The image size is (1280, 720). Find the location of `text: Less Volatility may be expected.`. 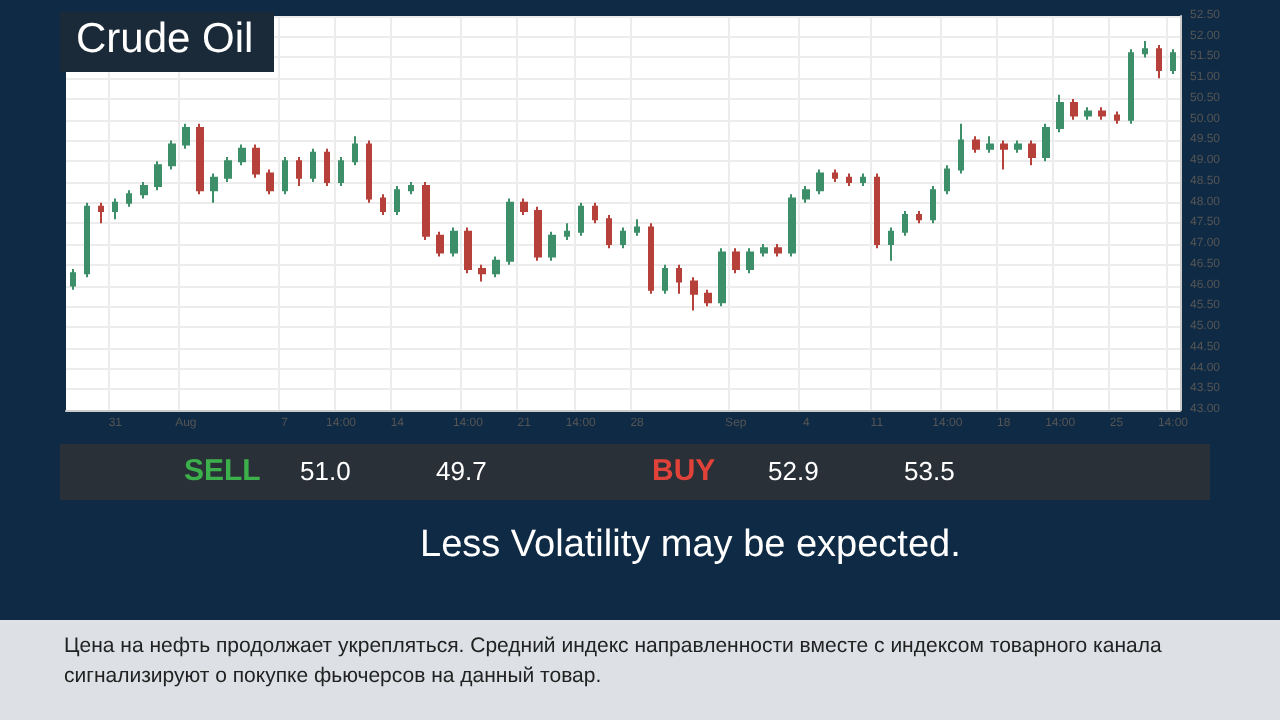

text: Less Volatility may be expected. is located at coordinates (690, 546).